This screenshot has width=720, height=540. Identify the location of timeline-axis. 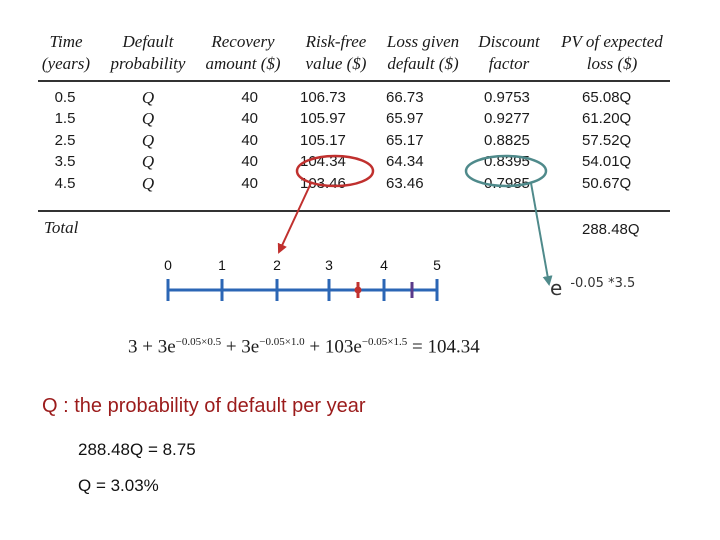
(302, 290).